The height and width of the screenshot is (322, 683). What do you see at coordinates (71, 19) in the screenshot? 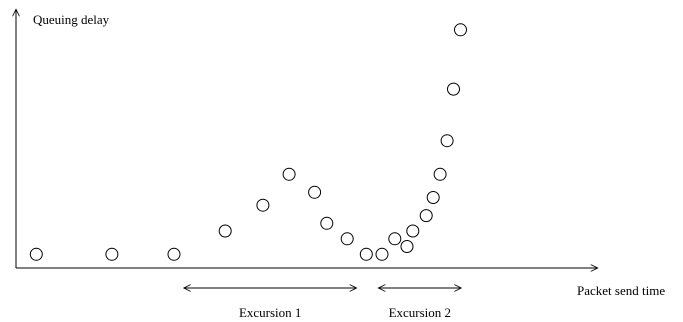
I see `y-axis-label: Queuing delay` at bounding box center [71, 19].